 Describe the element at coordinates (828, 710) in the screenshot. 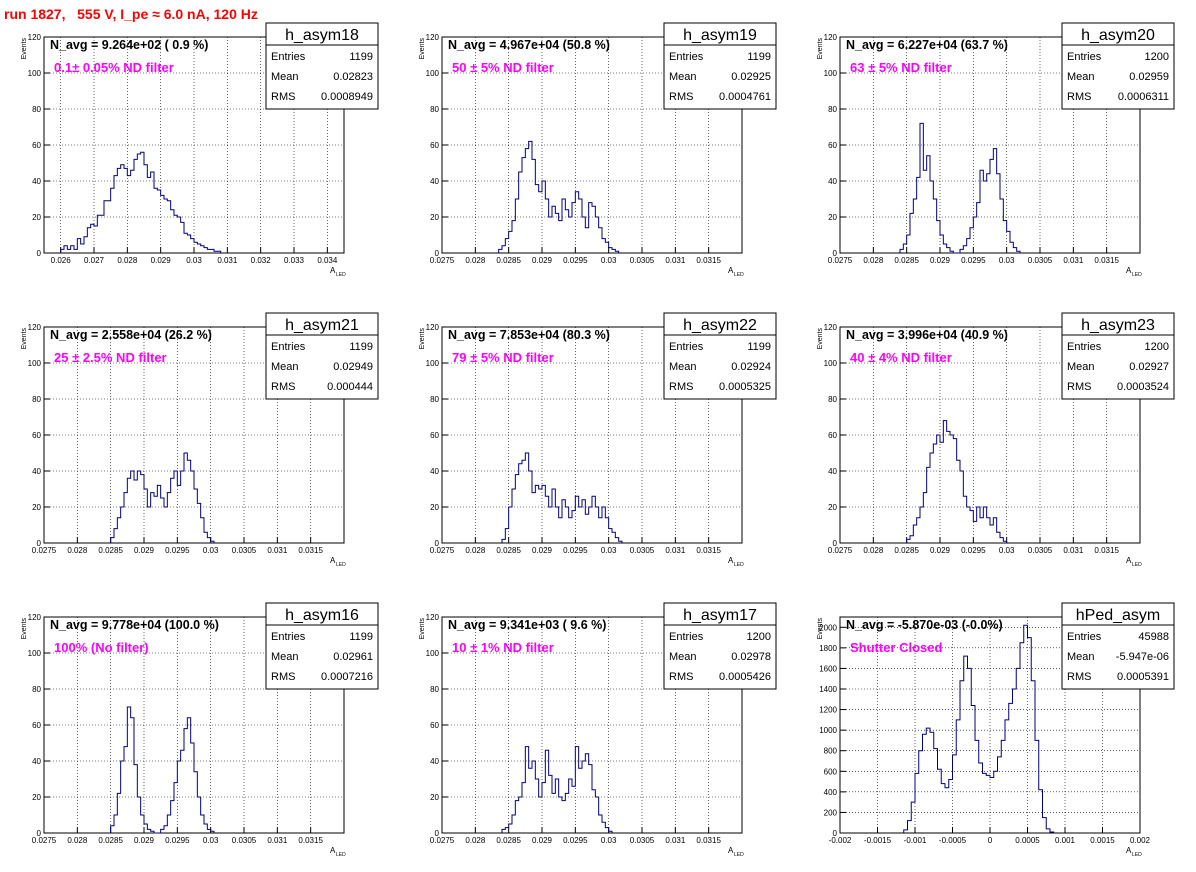

I see `y-tick-label: 1200` at that location.